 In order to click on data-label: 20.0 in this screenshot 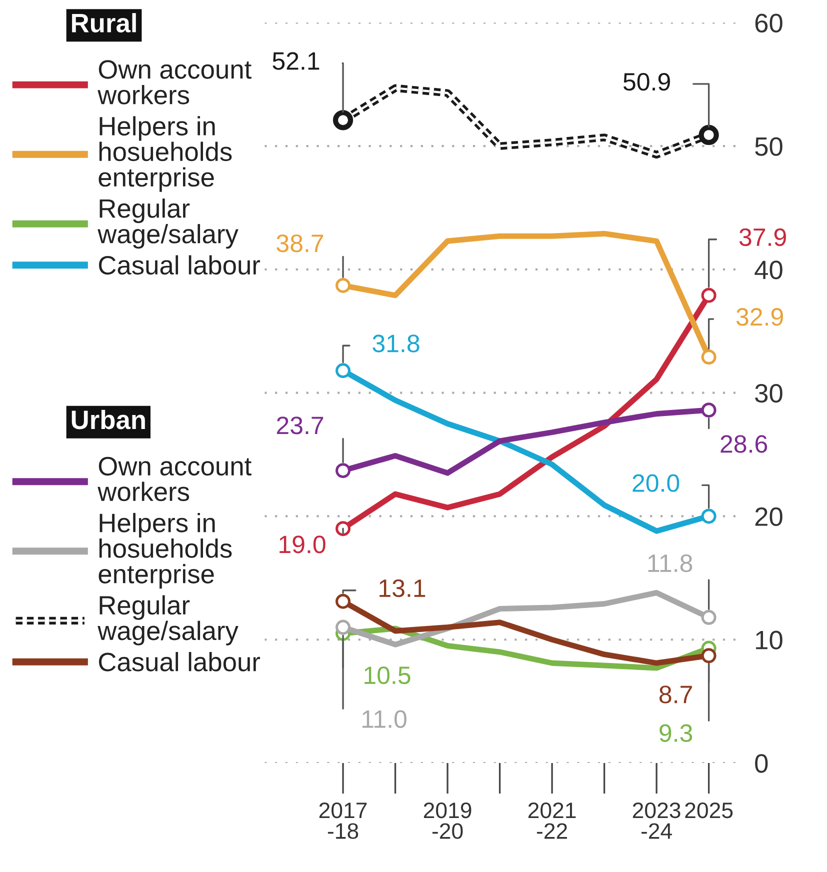, I will do `click(656, 483)`.